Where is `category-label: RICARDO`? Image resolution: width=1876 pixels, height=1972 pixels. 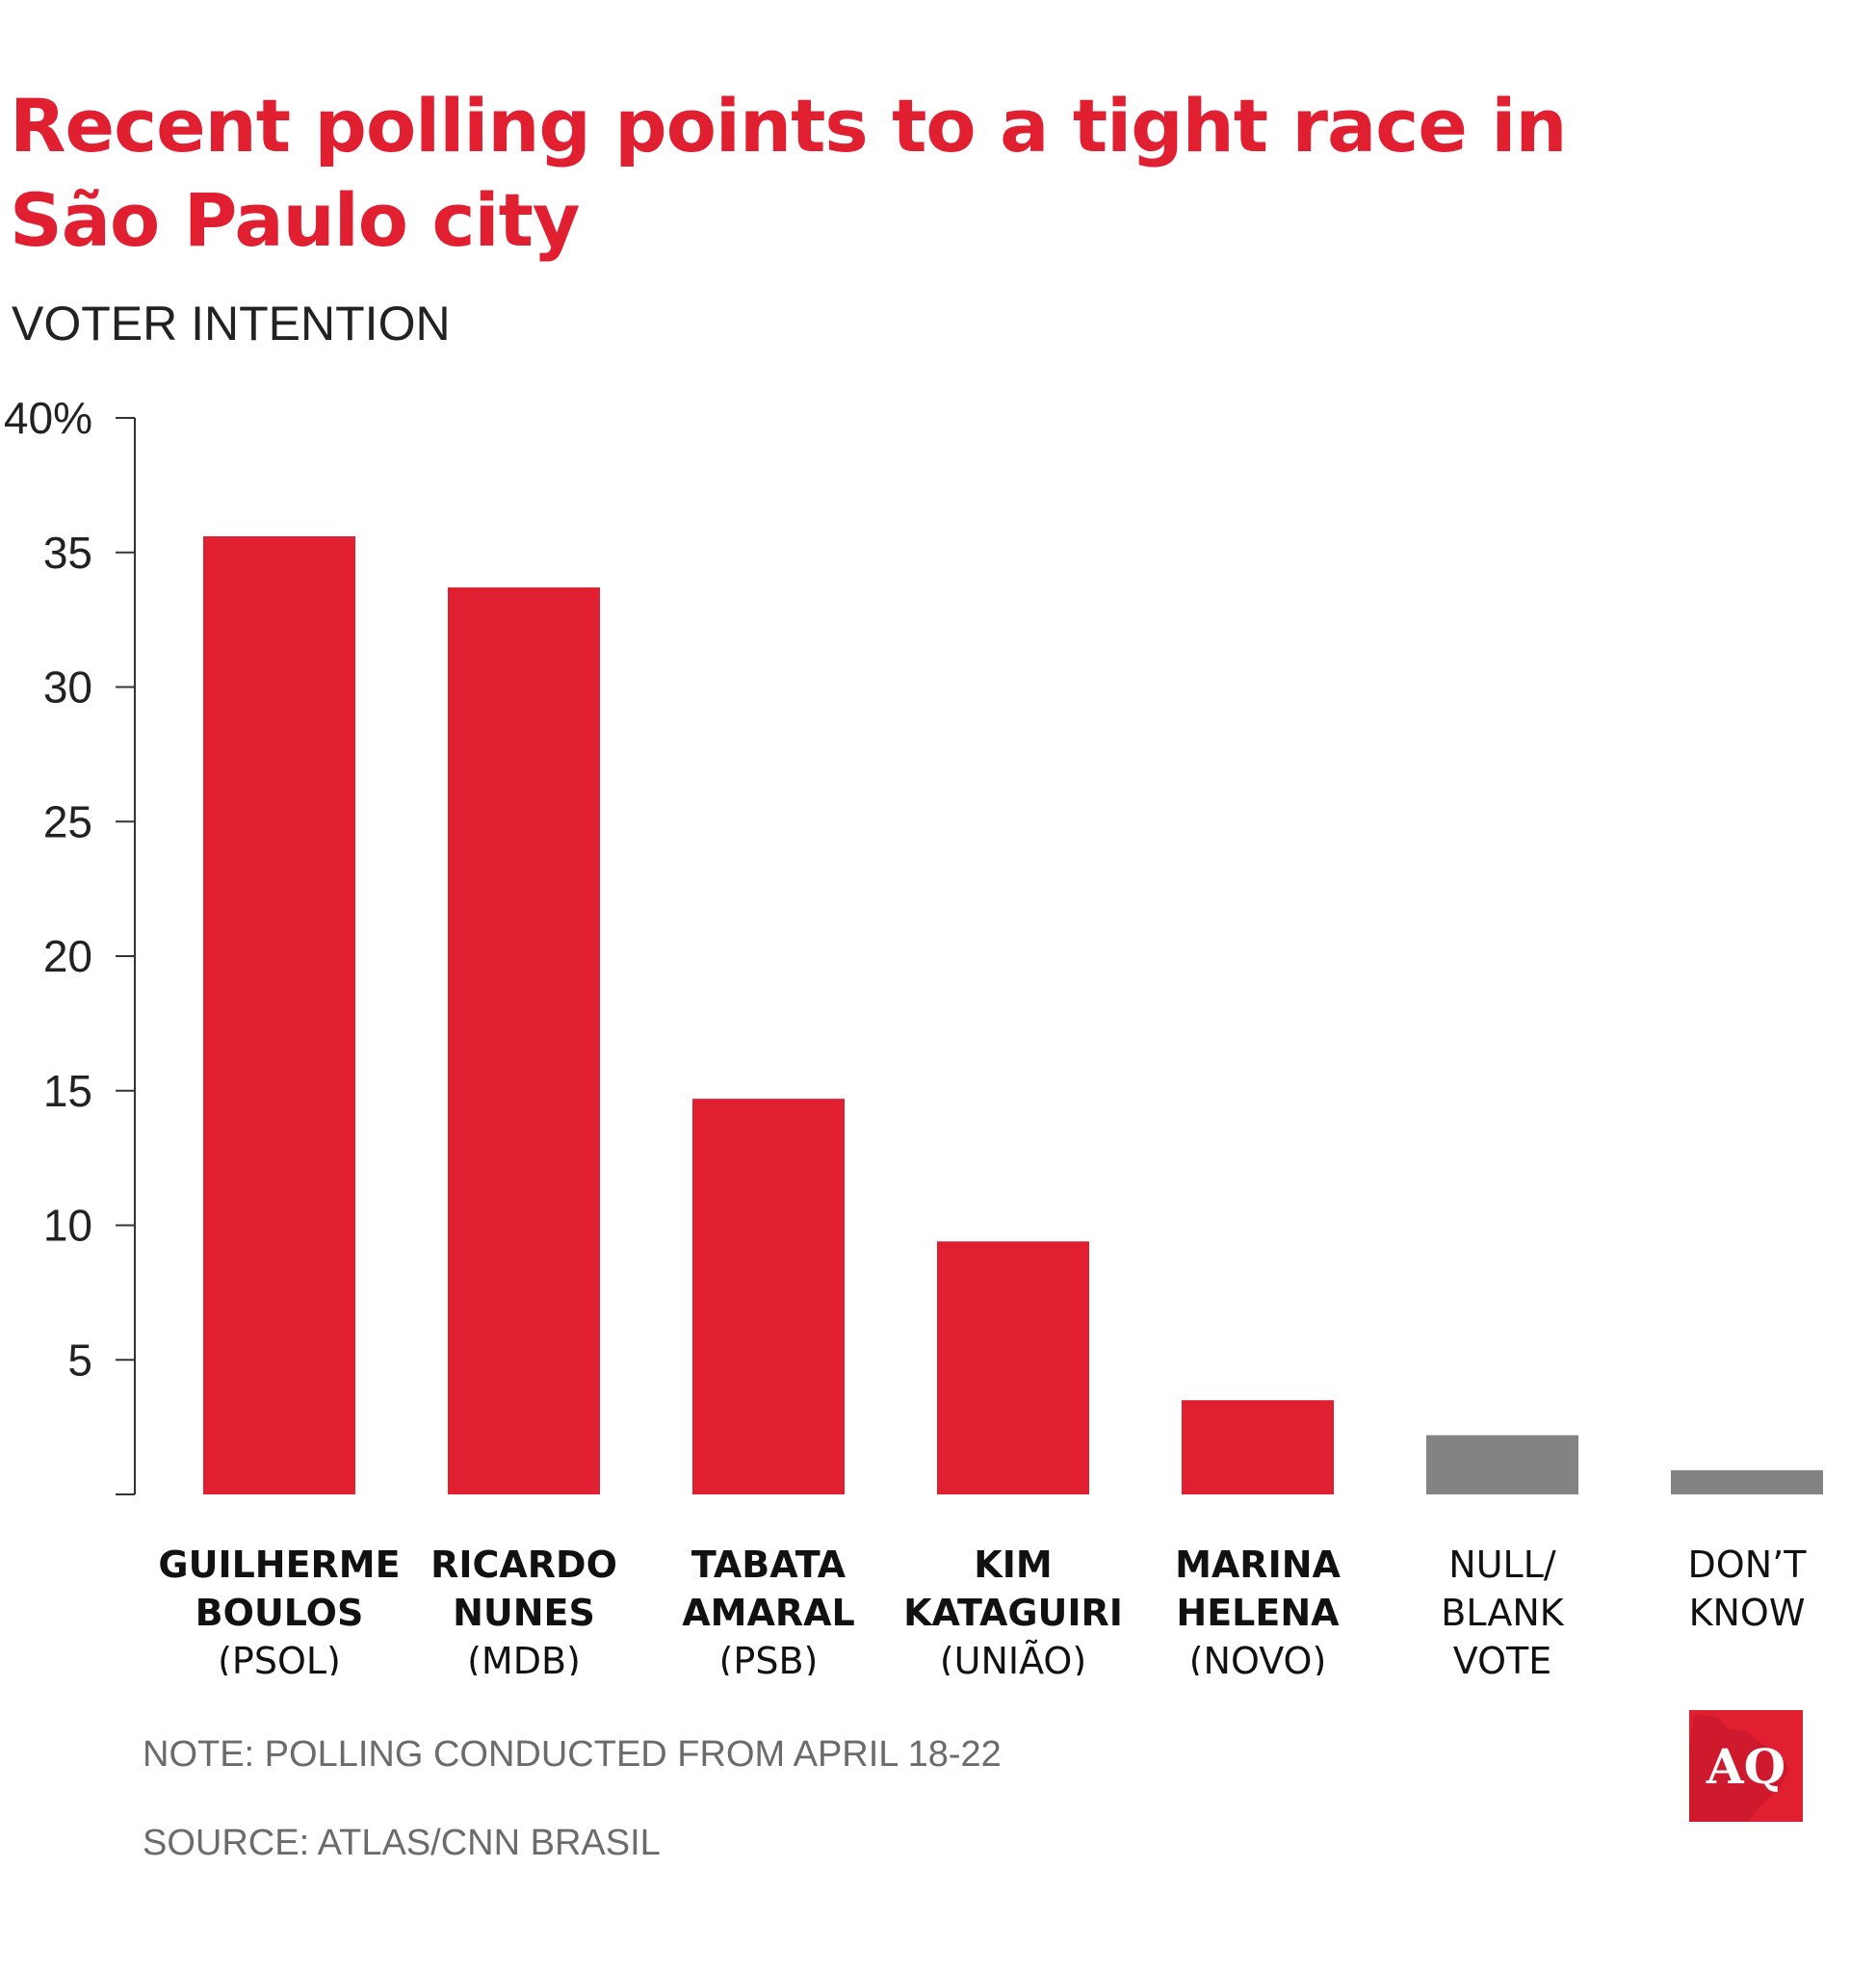
category-label: RICARDO is located at coordinates (524, 1565).